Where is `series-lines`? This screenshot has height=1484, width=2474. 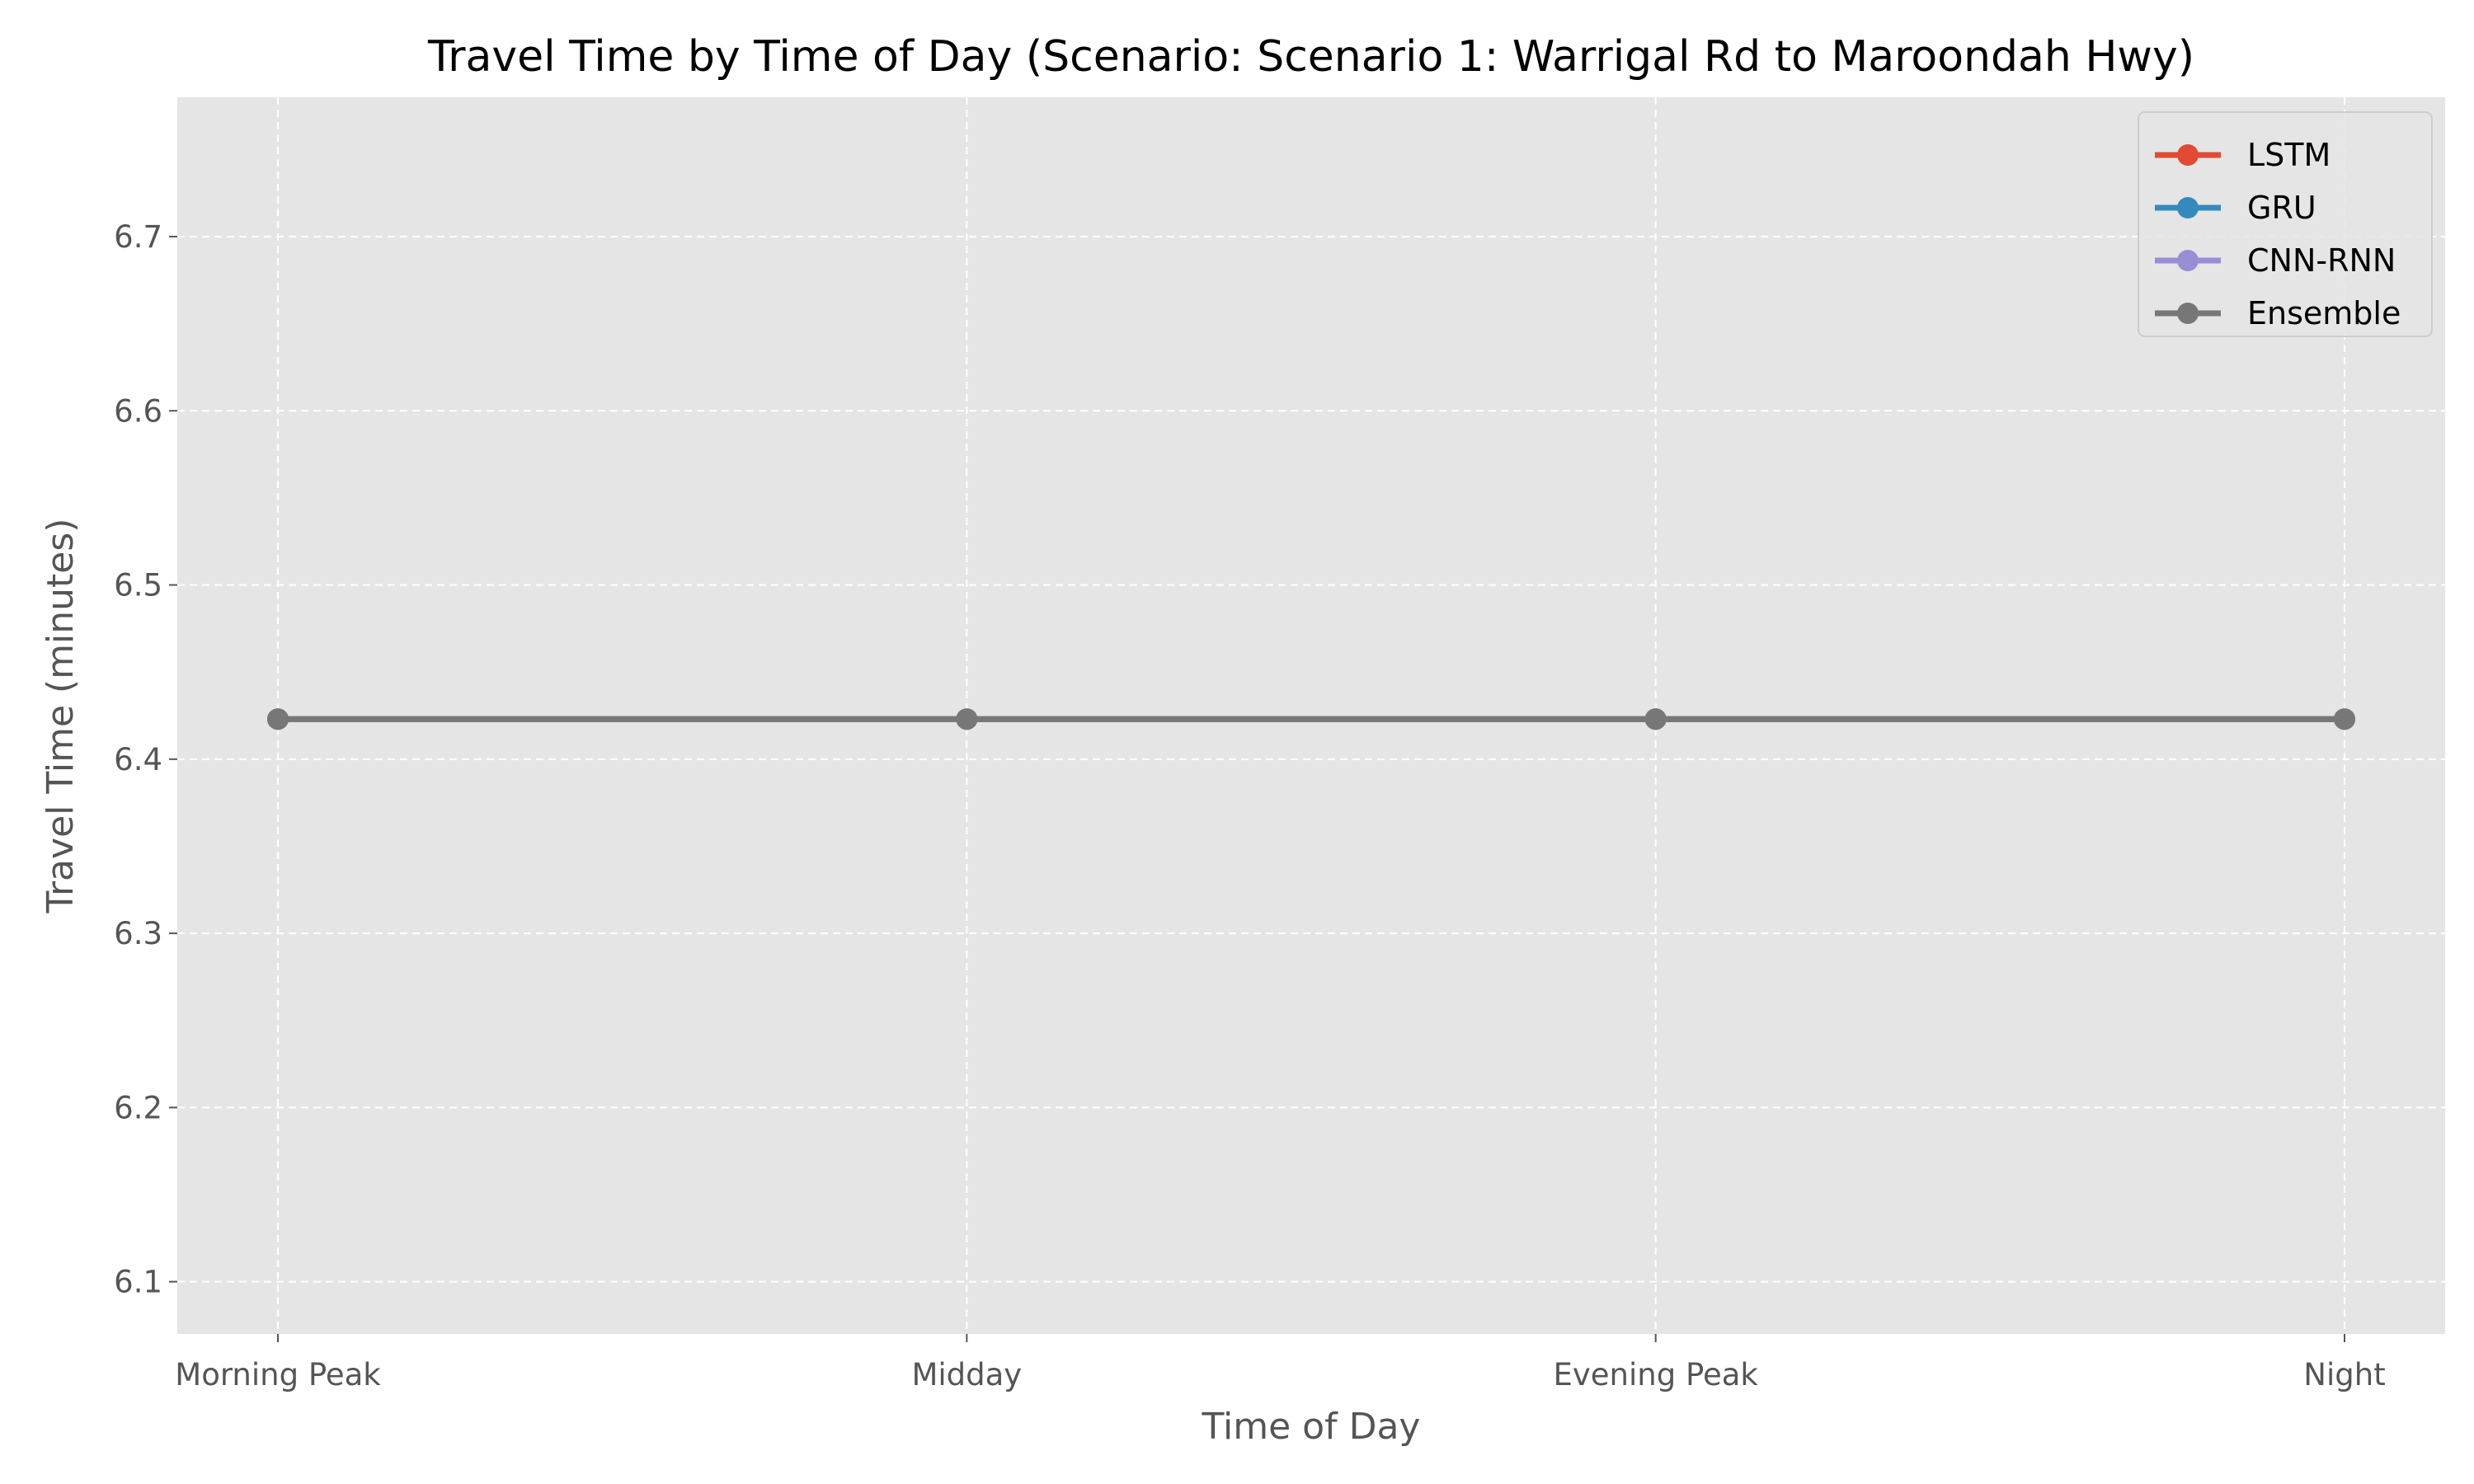 series-lines is located at coordinates (1311, 719).